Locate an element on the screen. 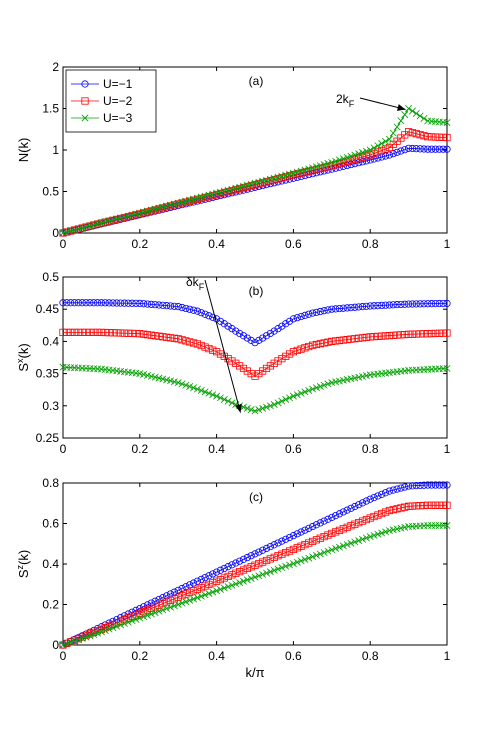 This screenshot has width=491, height=730. y-tick-label: 0.25 is located at coordinates (48, 438).